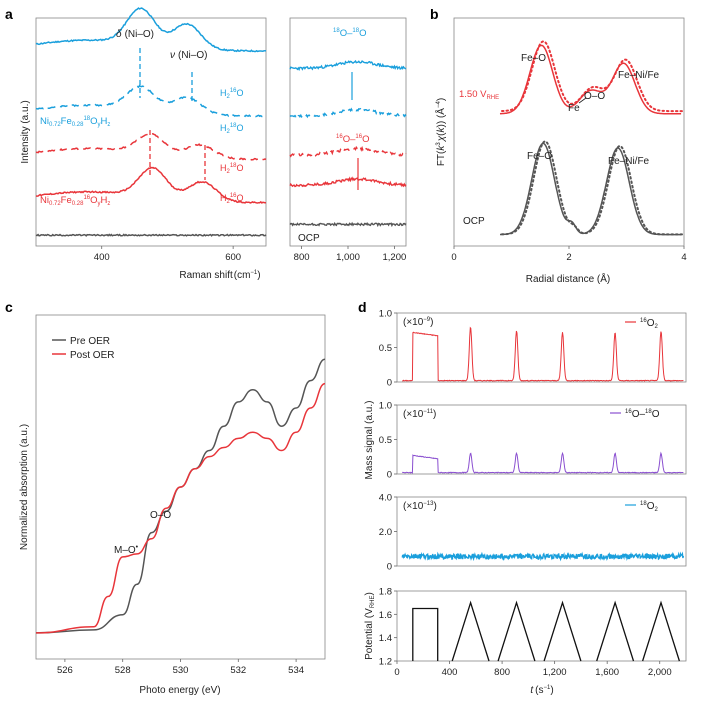  What do you see at coordinates (568, 278) in the screenshot?
I see `b-xlabel: Radial distance (Å)` at bounding box center [568, 278].